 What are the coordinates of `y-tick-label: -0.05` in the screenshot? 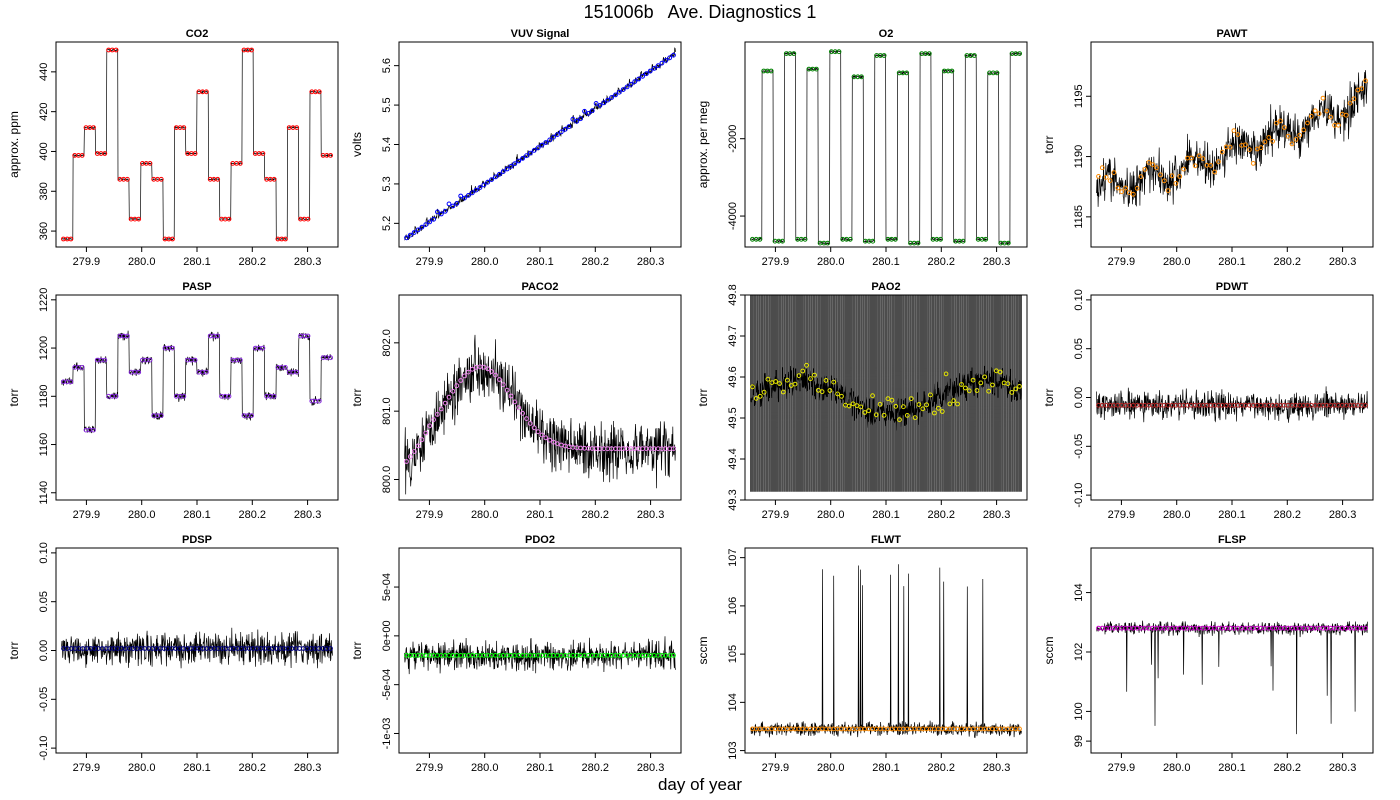 It's located at (1079, 446).